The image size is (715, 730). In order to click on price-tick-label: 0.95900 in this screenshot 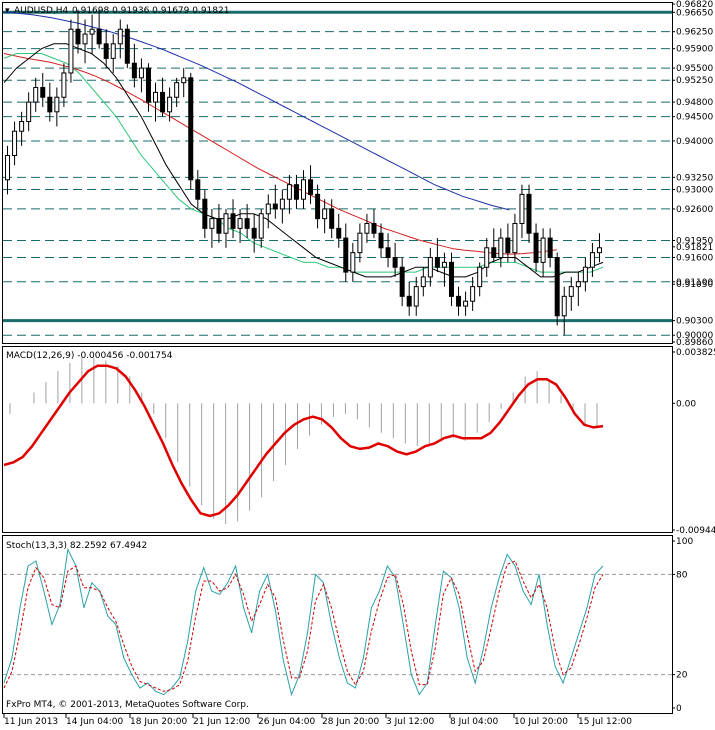, I will do `click(694, 50)`.